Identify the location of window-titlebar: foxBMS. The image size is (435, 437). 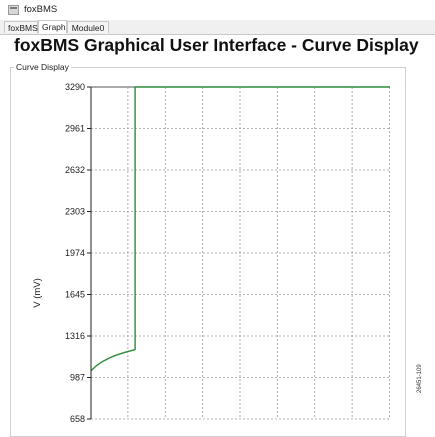
(217, 10).